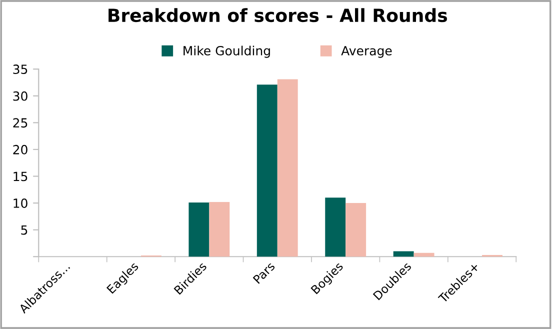 Image resolution: width=552 pixels, height=329 pixels. I want to click on legend-label: Average, so click(366, 52).